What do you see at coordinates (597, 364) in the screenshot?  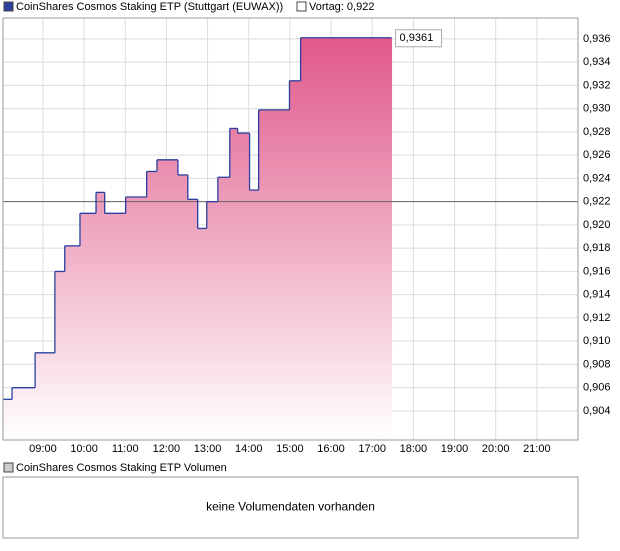 I see `y-tick-label: 0,908` at bounding box center [597, 364].